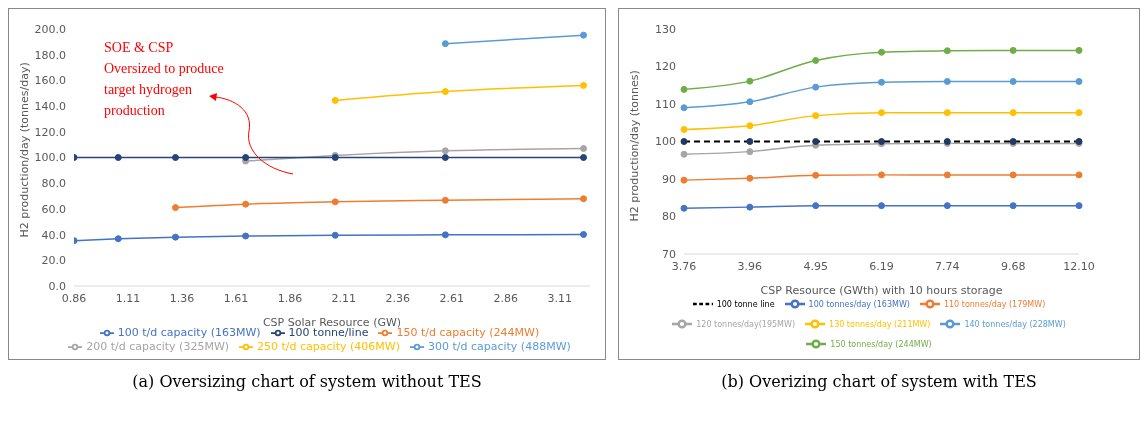 This screenshot has width=1148, height=432. Describe the element at coordinates (328, 332) in the screenshot. I see `legend-label: 100 tonne/line` at that location.